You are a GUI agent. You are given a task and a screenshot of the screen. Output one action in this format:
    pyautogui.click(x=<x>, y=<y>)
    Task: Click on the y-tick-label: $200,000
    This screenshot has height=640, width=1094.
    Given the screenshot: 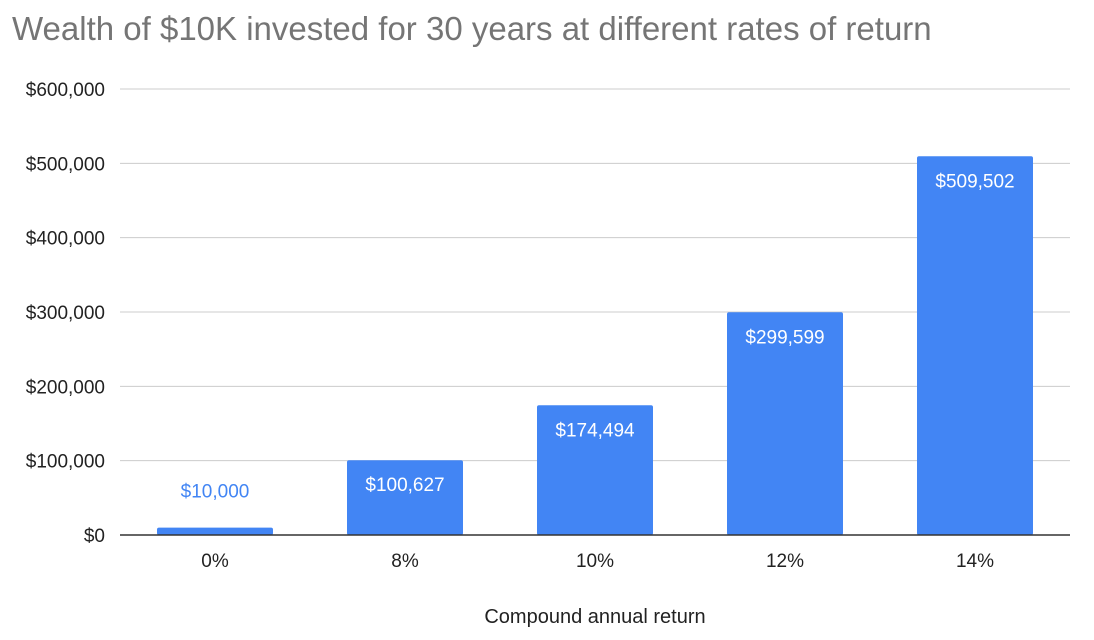 What is the action you would take?
    pyautogui.click(x=65, y=387)
    